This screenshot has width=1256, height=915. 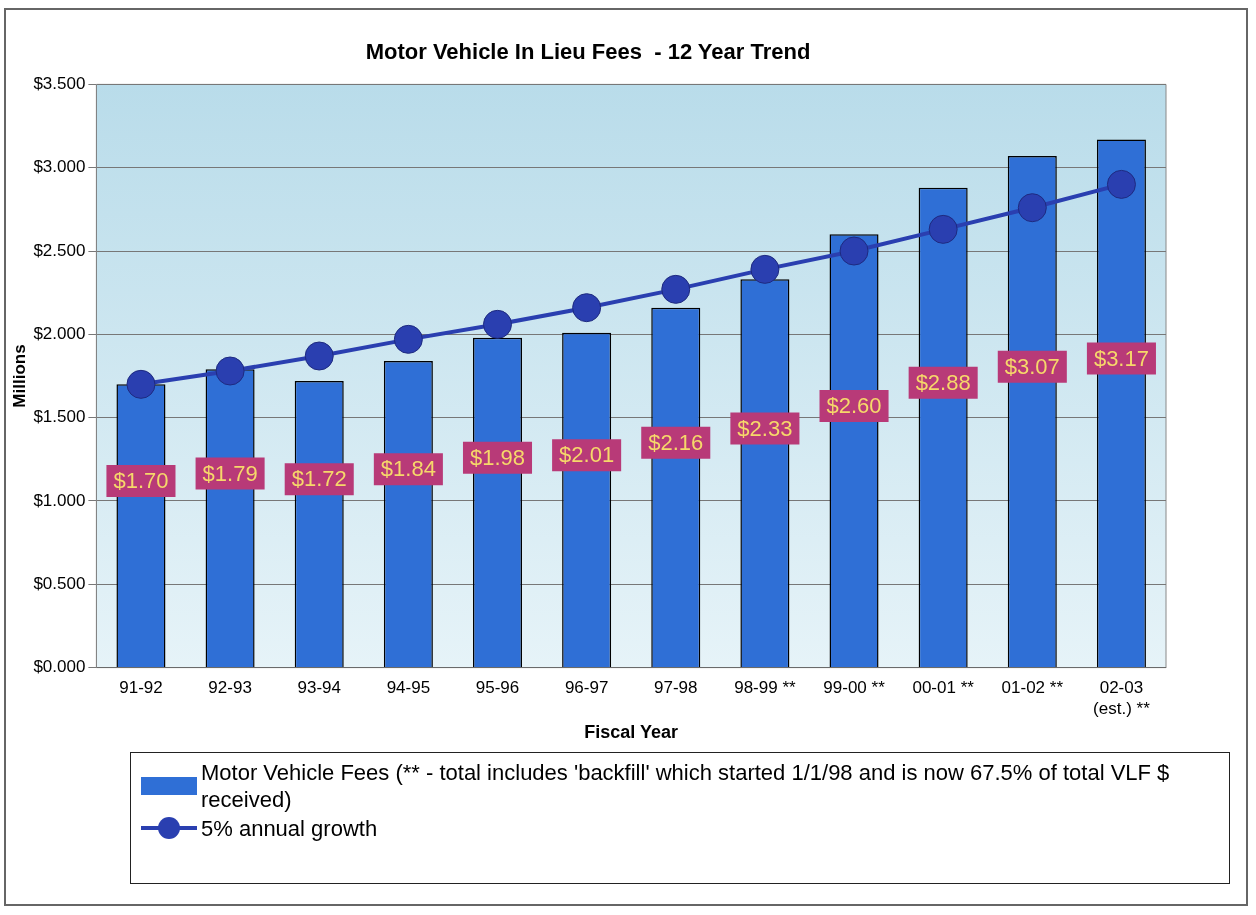 What do you see at coordinates (1121, 358) in the screenshot?
I see `data-label: $3.17` at bounding box center [1121, 358].